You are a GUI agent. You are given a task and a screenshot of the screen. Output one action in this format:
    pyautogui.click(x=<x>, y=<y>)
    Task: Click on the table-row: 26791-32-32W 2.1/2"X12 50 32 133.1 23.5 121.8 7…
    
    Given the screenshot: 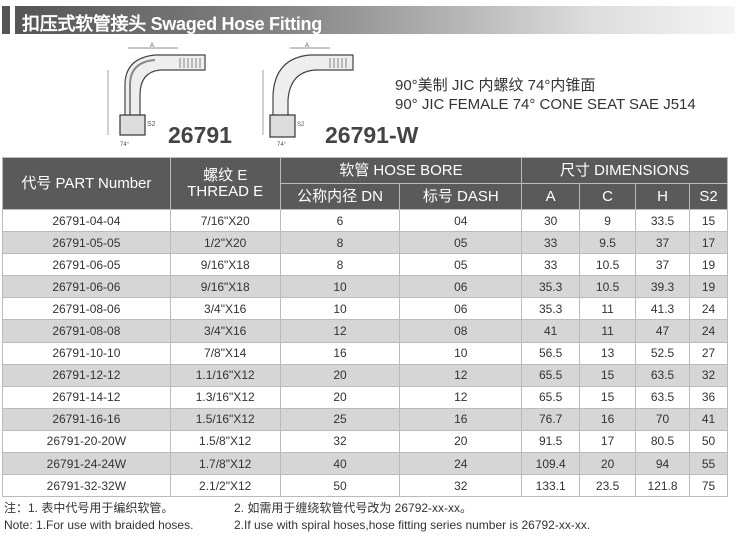 What is the action you would take?
    pyautogui.click(x=365, y=486)
    